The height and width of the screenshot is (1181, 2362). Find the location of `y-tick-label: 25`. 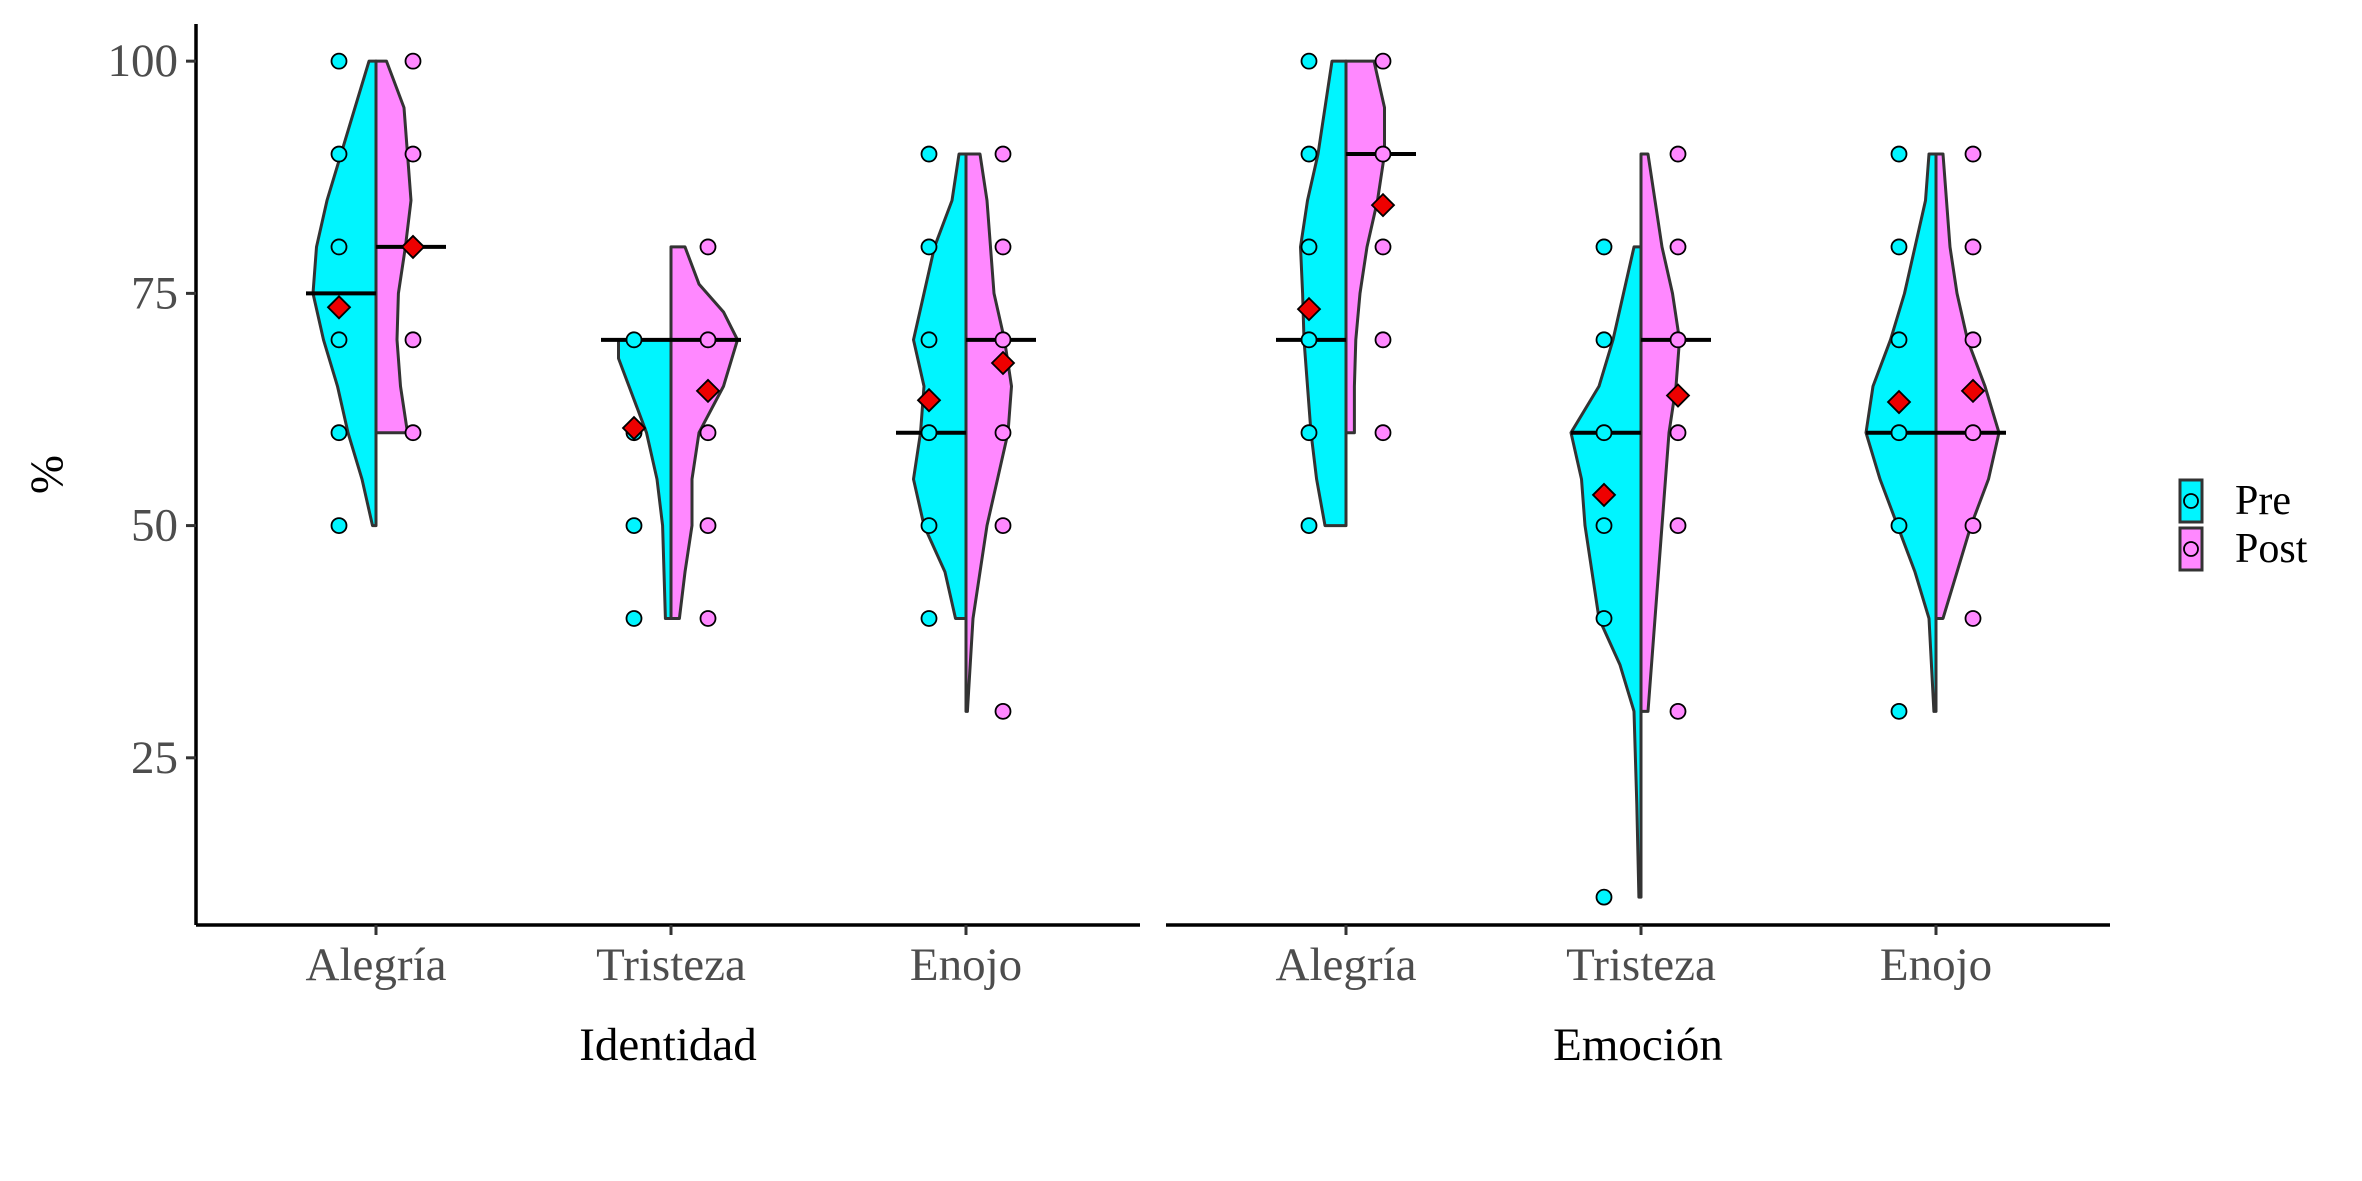

y-tick-label: 25 is located at coordinates (154, 758).